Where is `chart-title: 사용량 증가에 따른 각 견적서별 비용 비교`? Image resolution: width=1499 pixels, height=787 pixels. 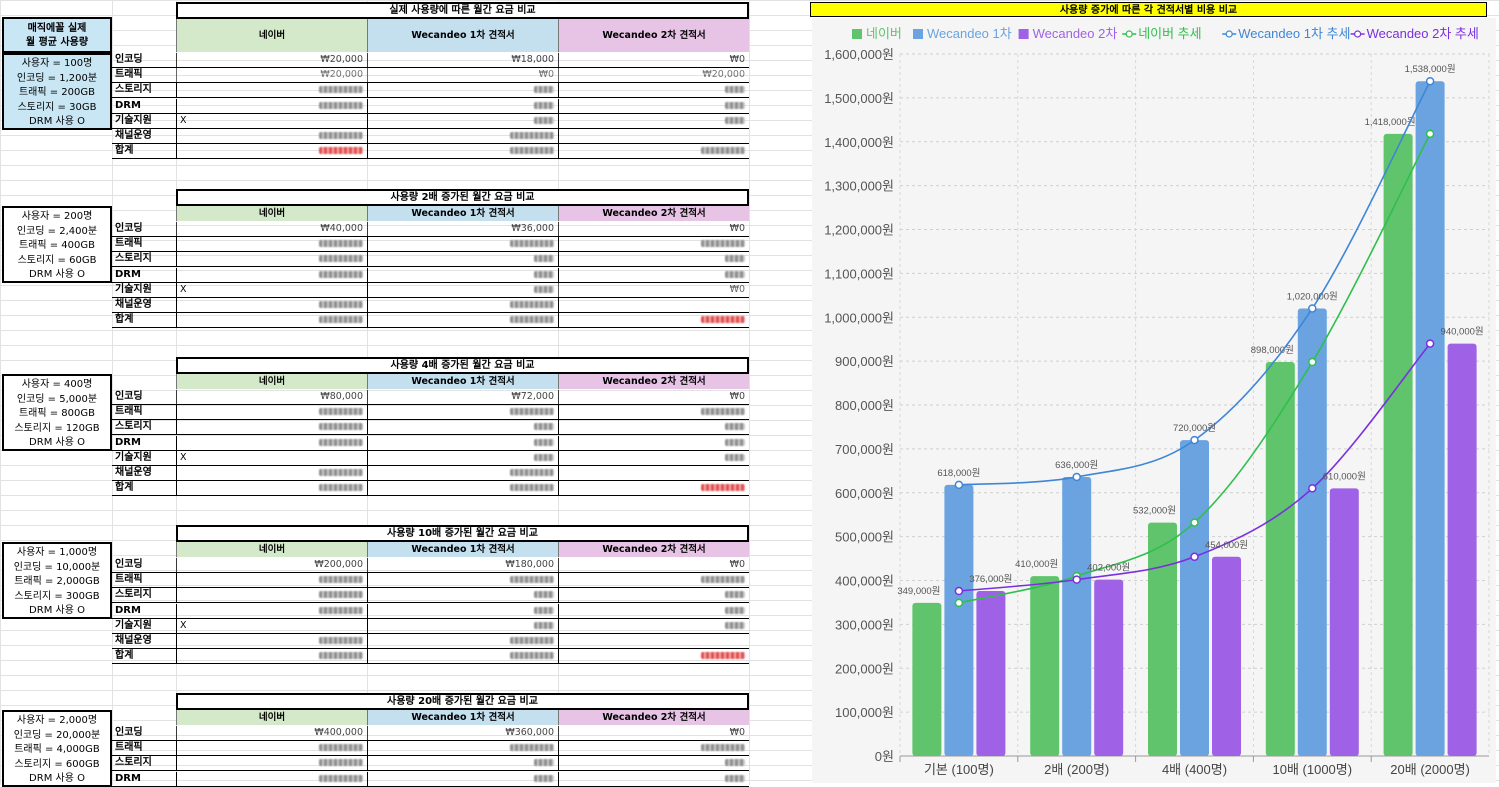
chart-title: 사용량 증가에 따른 각 견적서별 비용 비교 is located at coordinates (1148, 9).